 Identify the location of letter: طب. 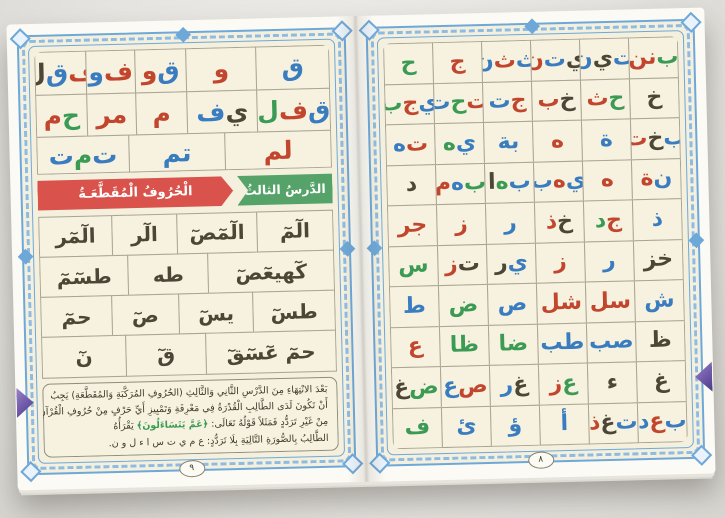
(562, 342).